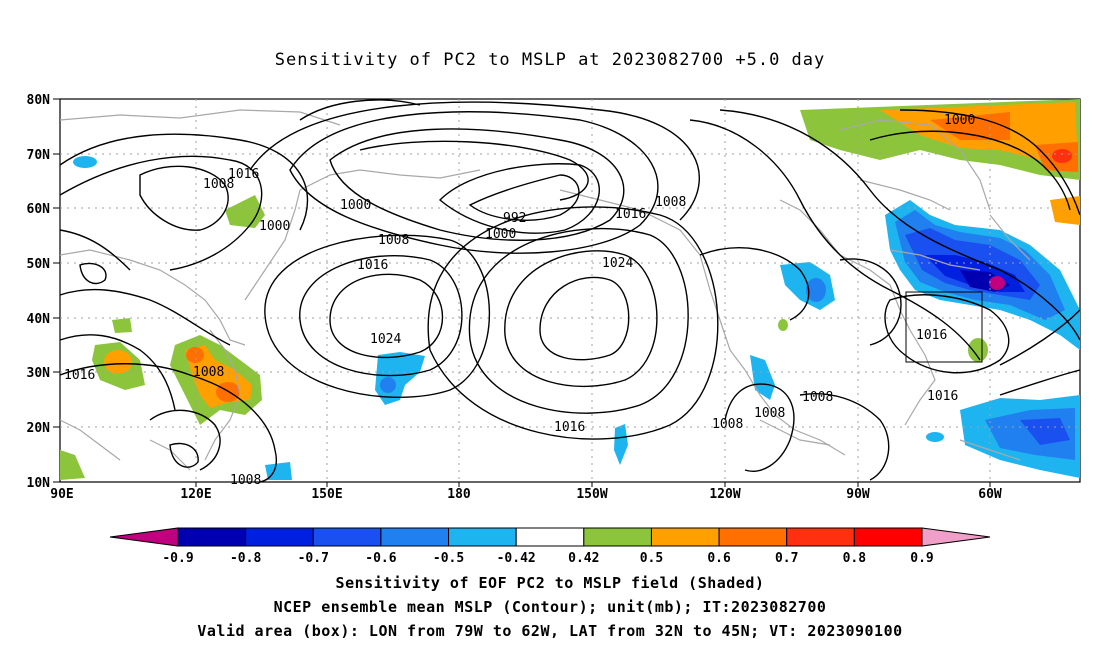  Describe the element at coordinates (39, 373) in the screenshot. I see `lat-label: 30N` at that location.